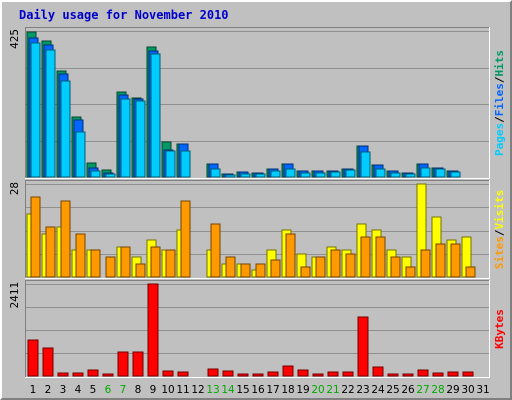 The height and width of the screenshot is (400, 512). What do you see at coordinates (499, 252) in the screenshot?
I see `legend-sites: Sites` at bounding box center [499, 252].